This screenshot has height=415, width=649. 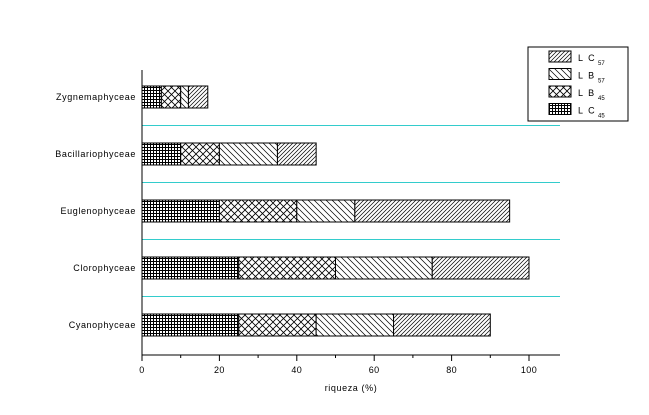 What do you see at coordinates (560, 109) in the screenshot?
I see `legend-swatch-lc45` at bounding box center [560, 109].